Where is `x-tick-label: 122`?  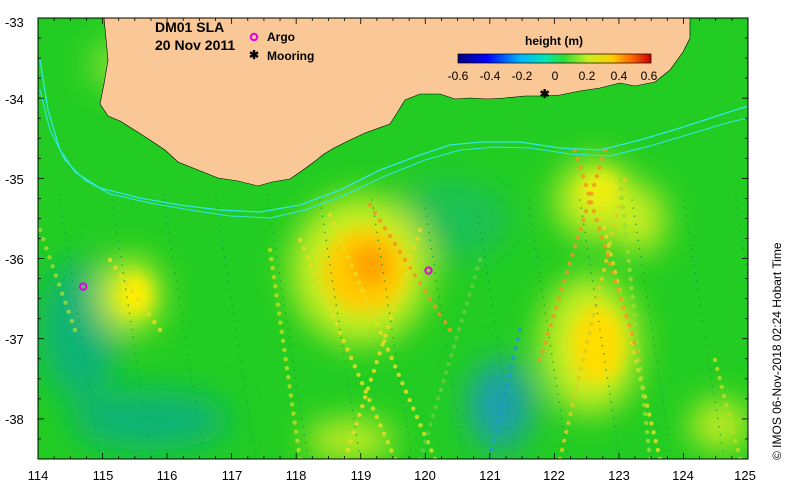
x-tick-label: 122 is located at coordinates (554, 475).